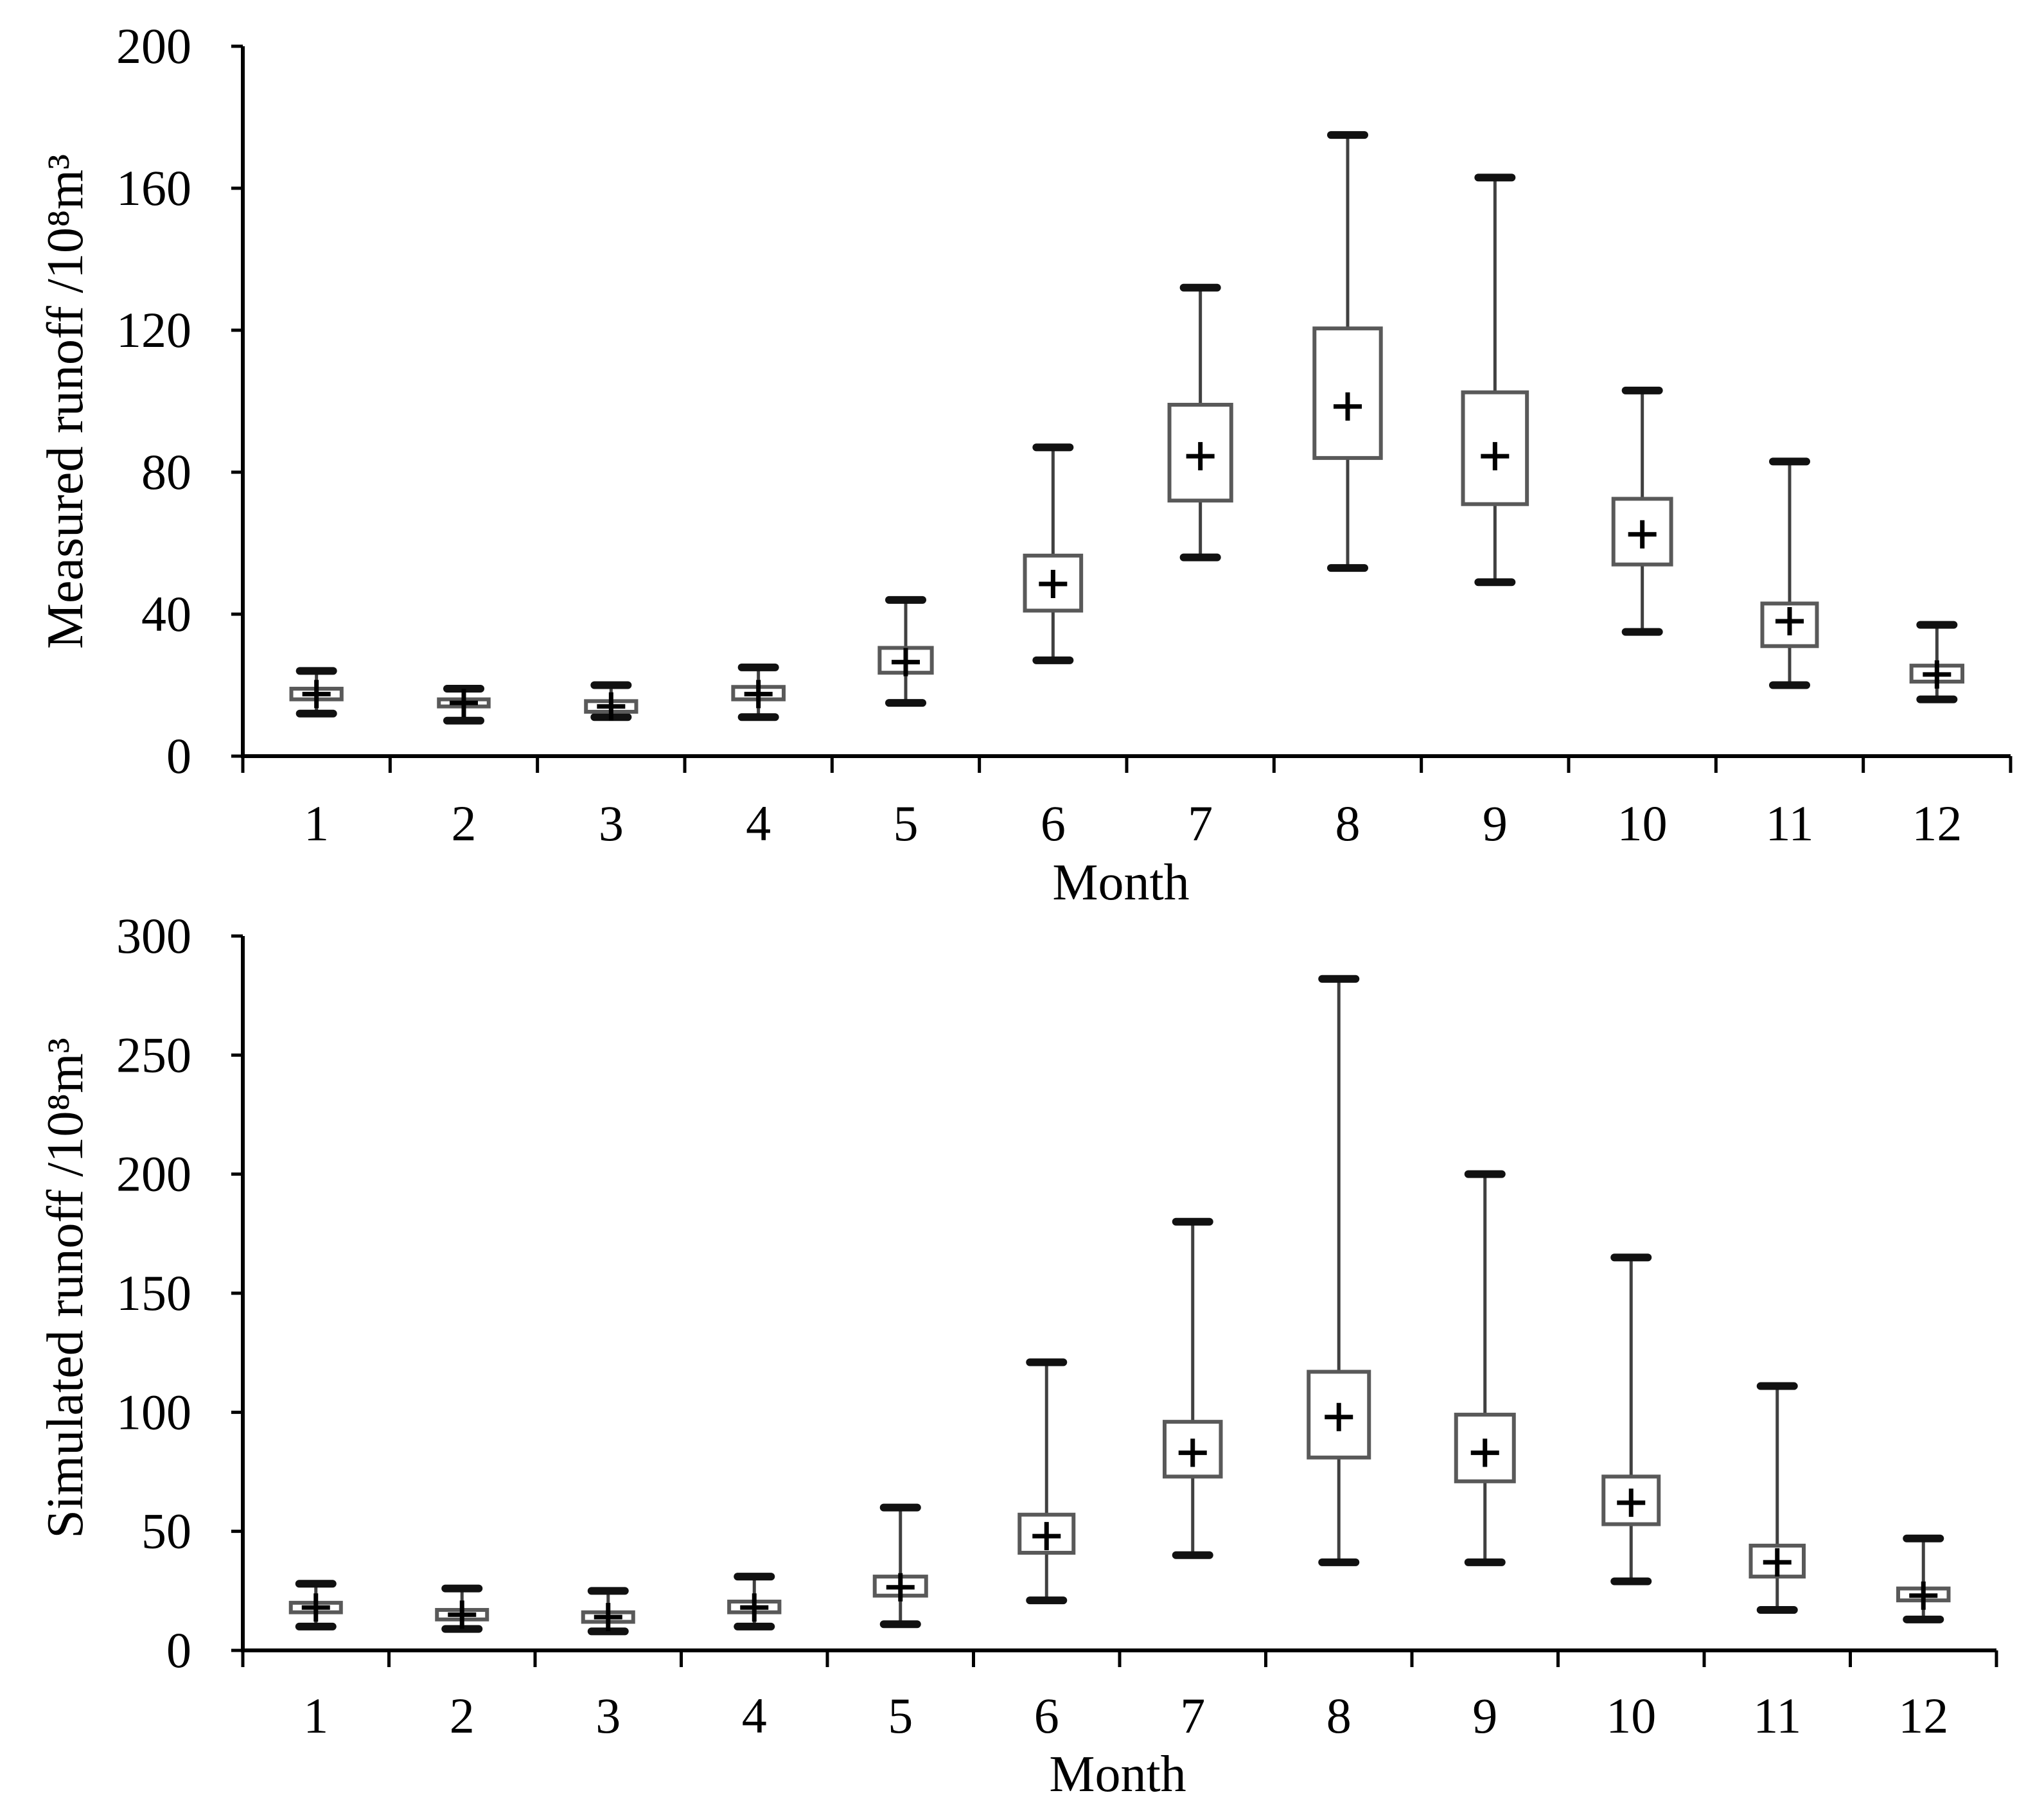 Image resolution: width=2026 pixels, height=1820 pixels. I want to click on y-tick-label: 300, so click(153, 936).